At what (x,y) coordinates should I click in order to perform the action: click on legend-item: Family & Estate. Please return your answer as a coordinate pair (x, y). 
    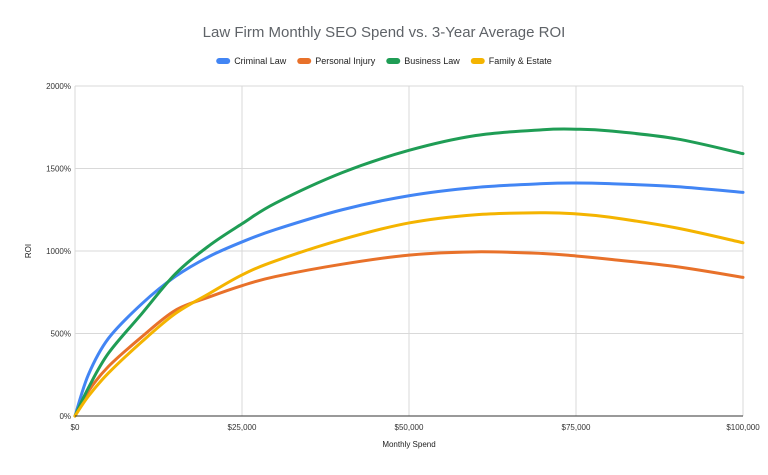
    Looking at the image, I should click on (511, 61).